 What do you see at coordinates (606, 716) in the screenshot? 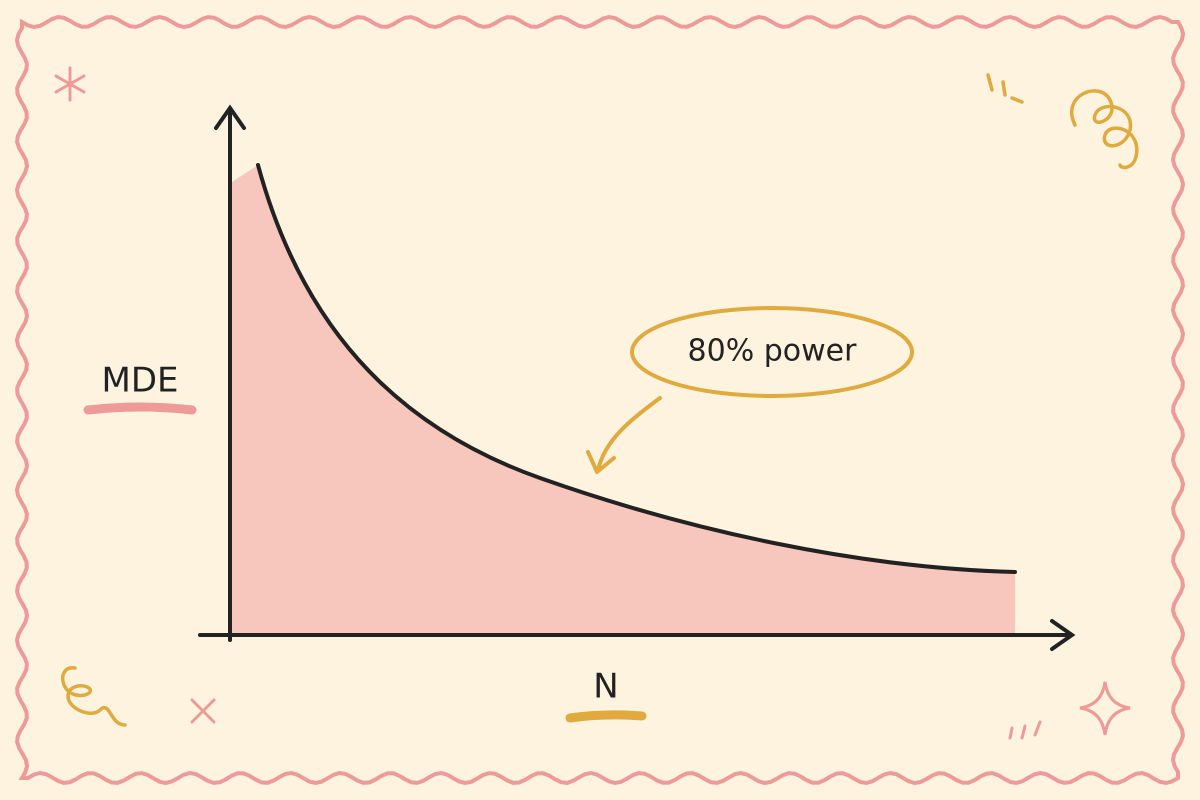
I see `x-label-underline` at bounding box center [606, 716].